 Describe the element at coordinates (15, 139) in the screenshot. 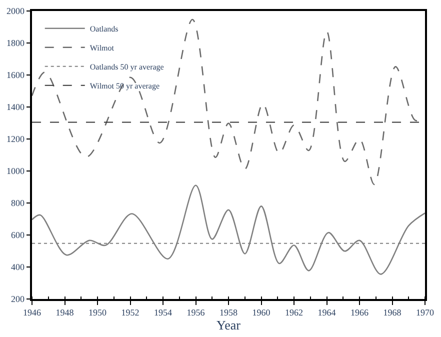

I see `y-tick-label: 1200` at that location.